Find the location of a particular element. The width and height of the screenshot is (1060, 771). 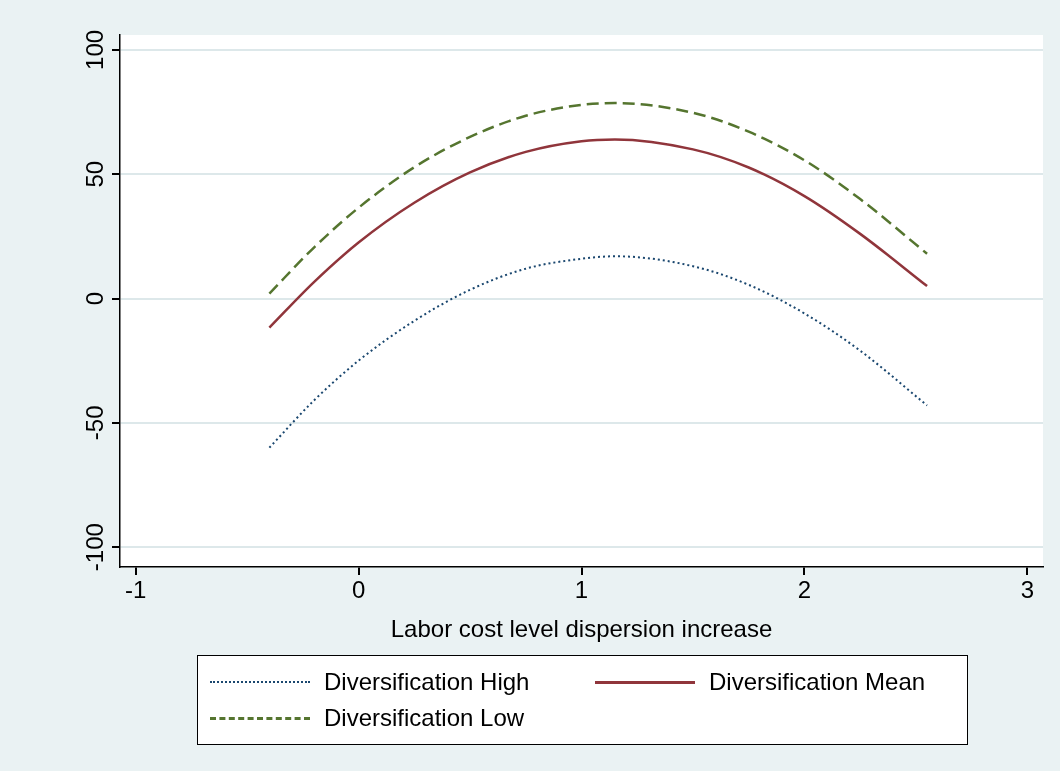

legend-label: Diversification High is located at coordinates (427, 682).